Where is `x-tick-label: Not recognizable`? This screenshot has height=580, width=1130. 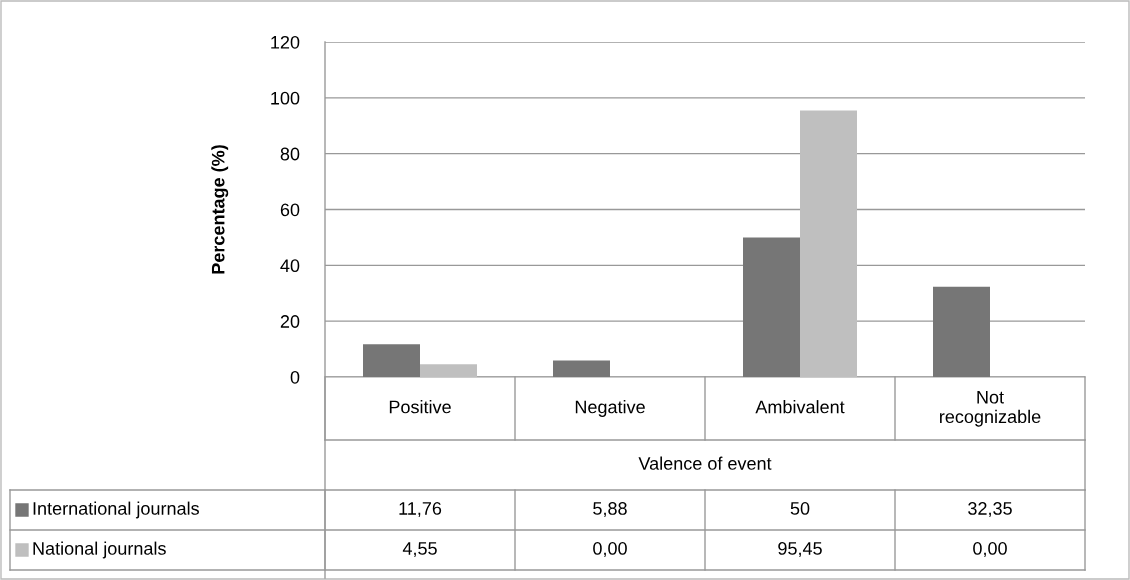
x-tick-label: Not recognizable is located at coordinates (990, 409).